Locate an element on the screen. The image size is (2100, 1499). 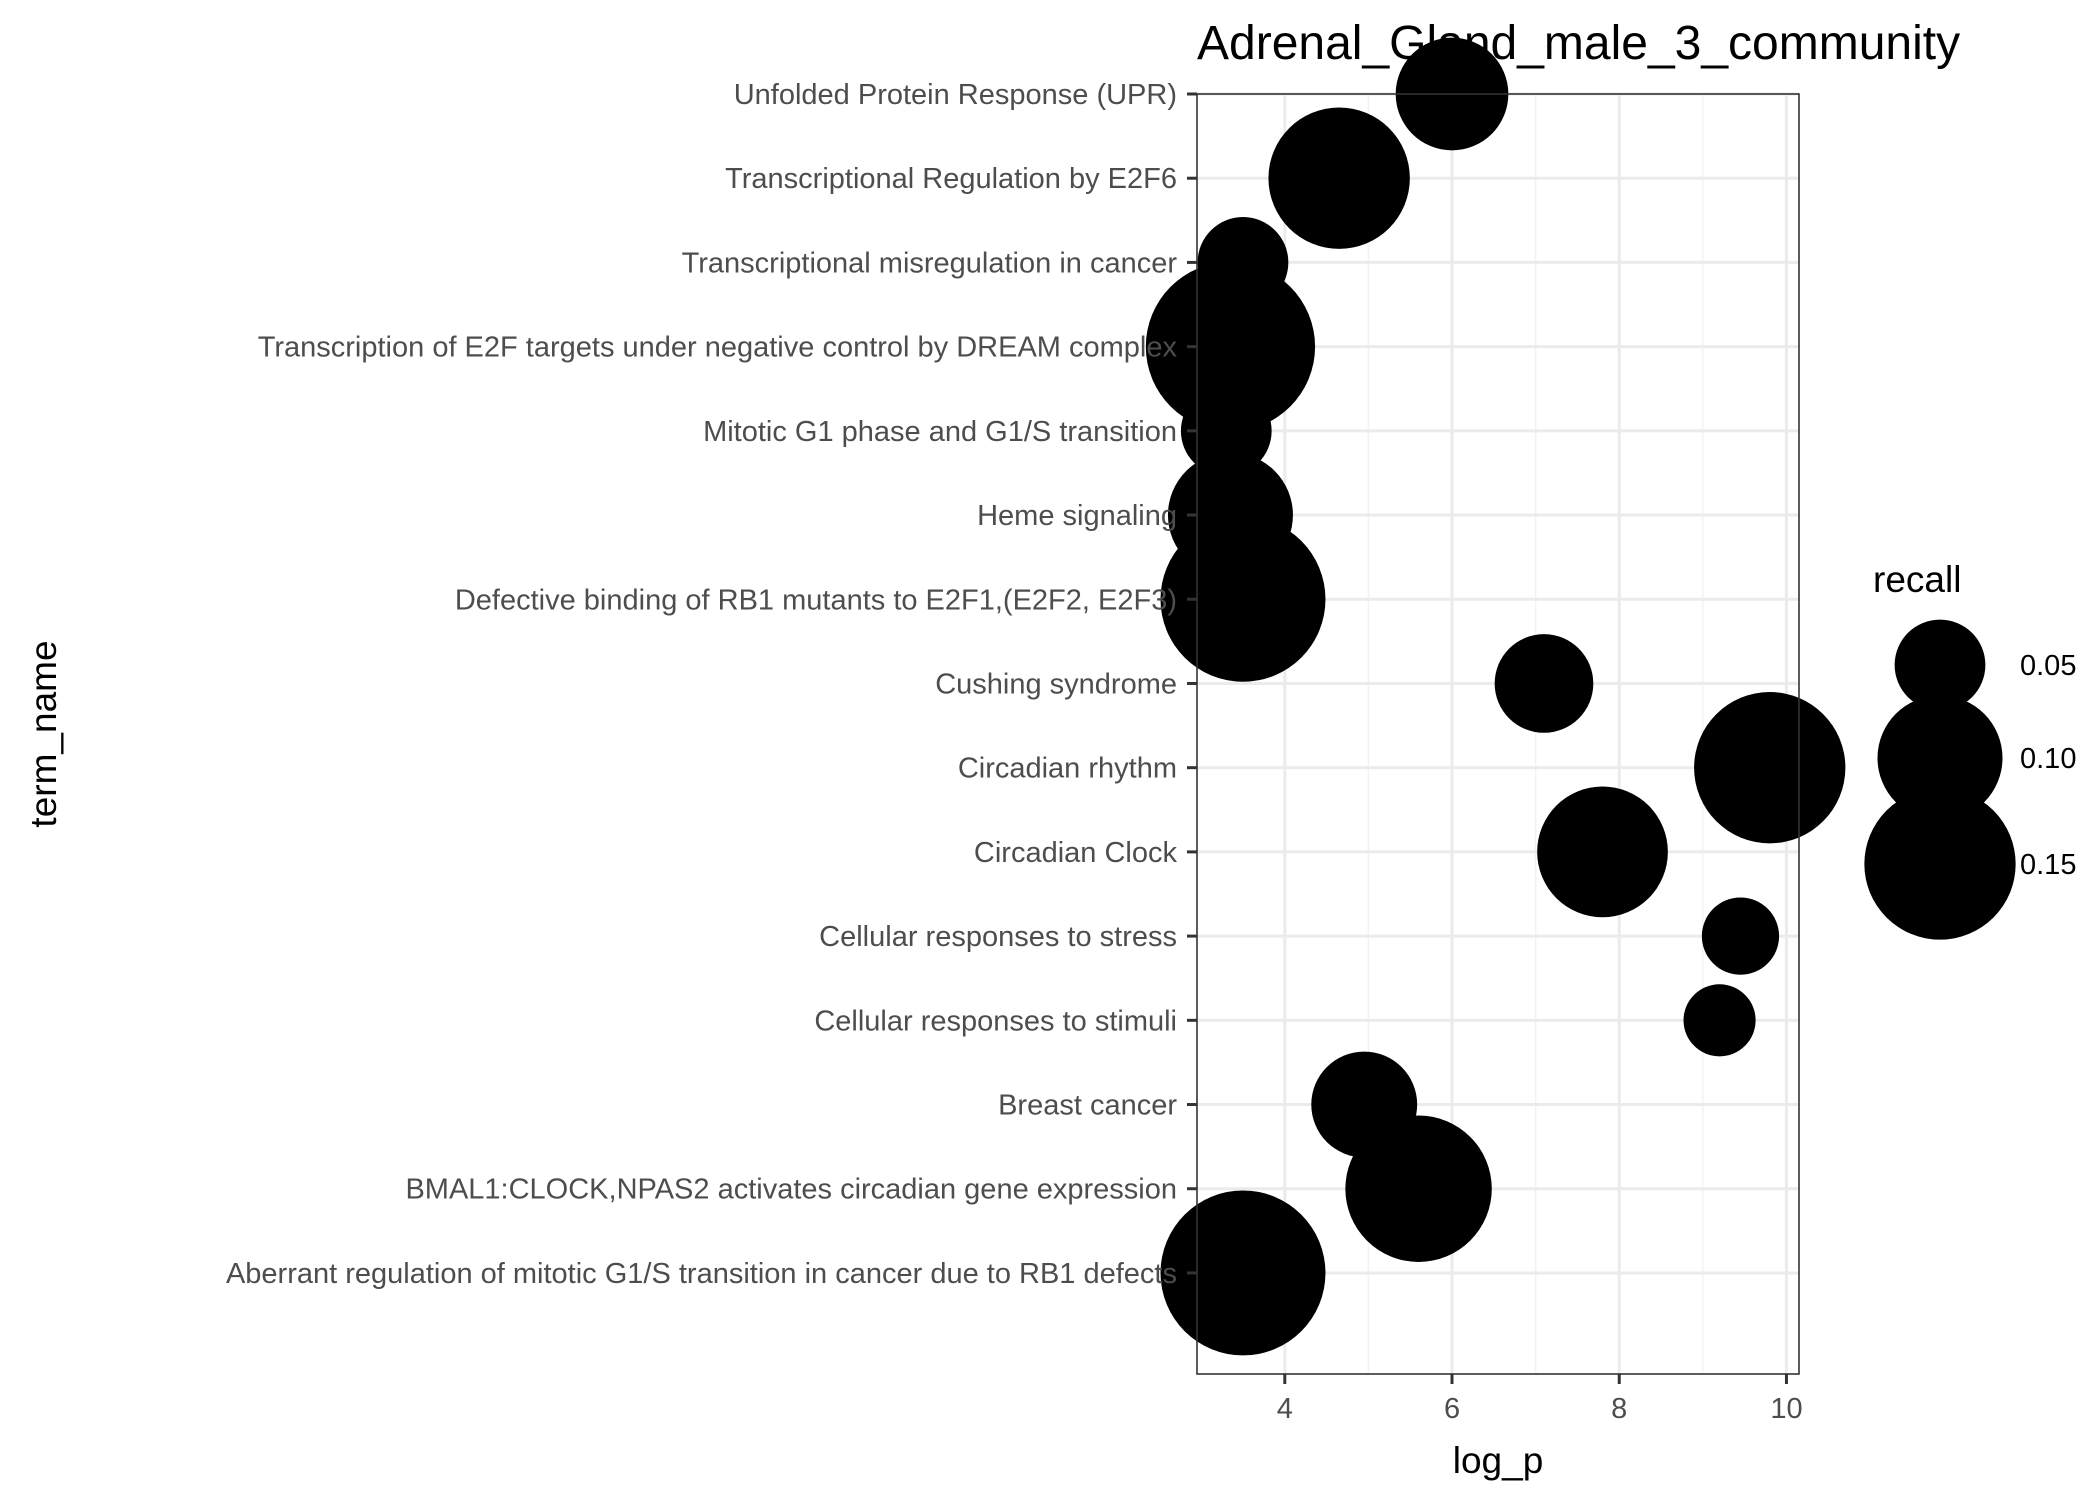
x-tick-label: 6 is located at coordinates (1452, 1409).